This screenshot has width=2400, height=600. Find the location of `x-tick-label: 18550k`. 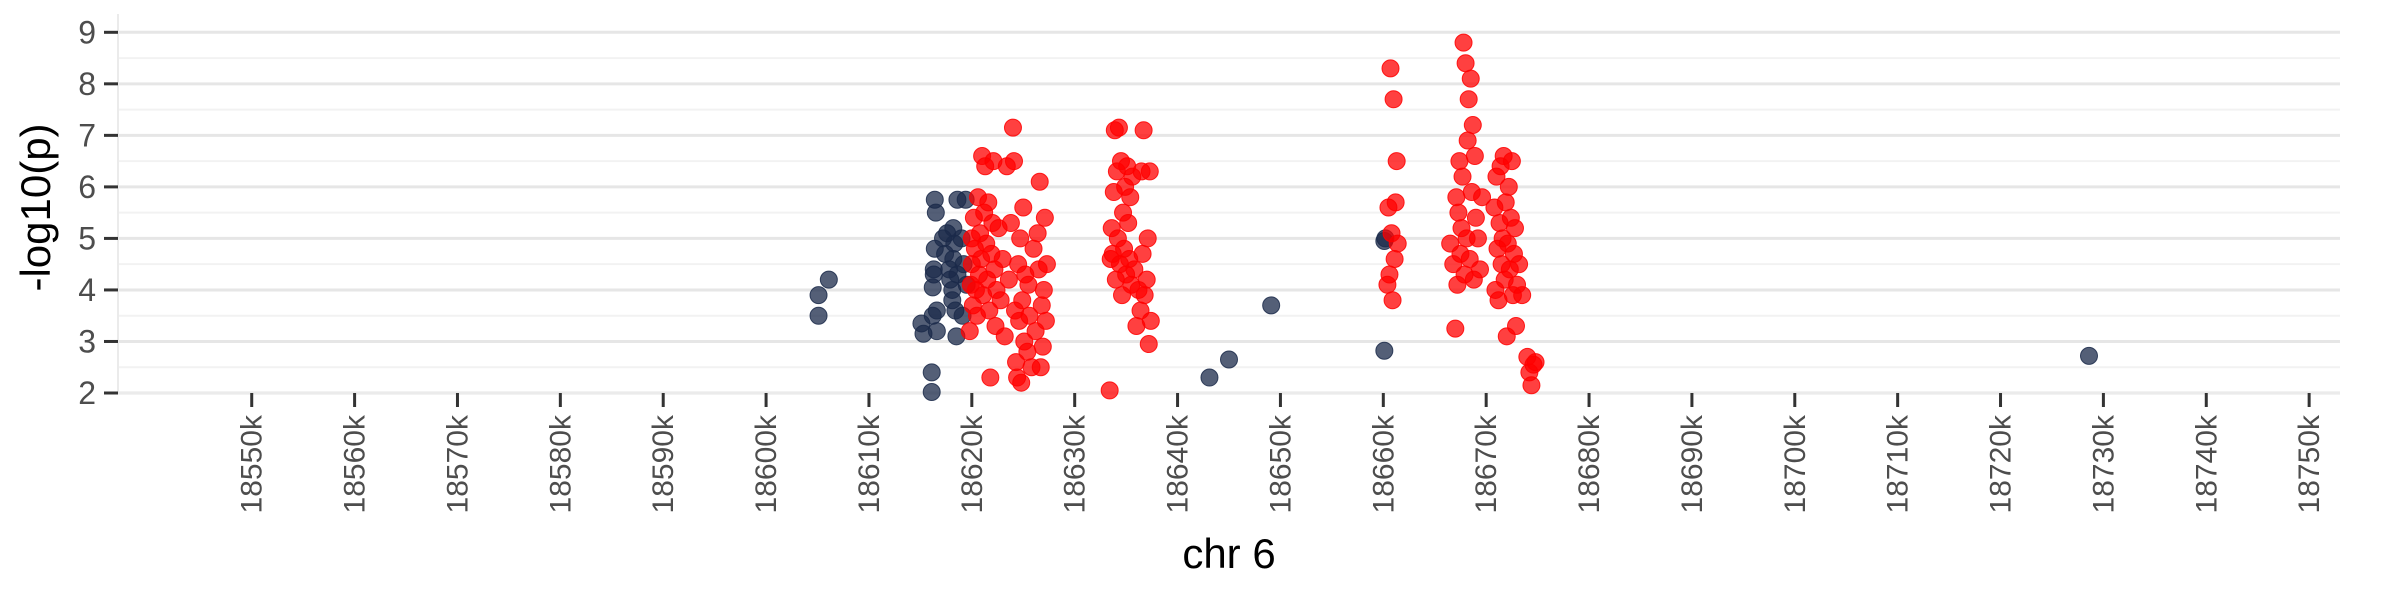

x-tick-label: 18550k is located at coordinates (252, 463).